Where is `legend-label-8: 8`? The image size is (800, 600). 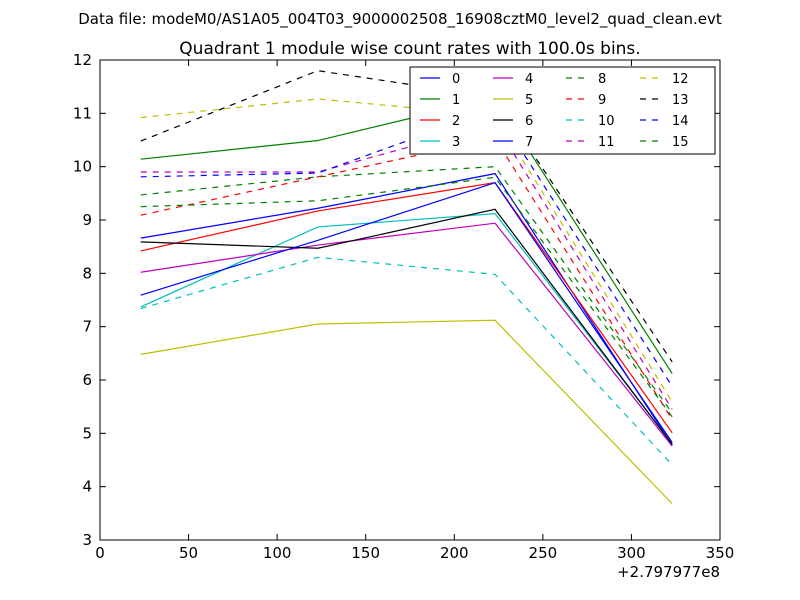
legend-label-8: 8 is located at coordinates (602, 79).